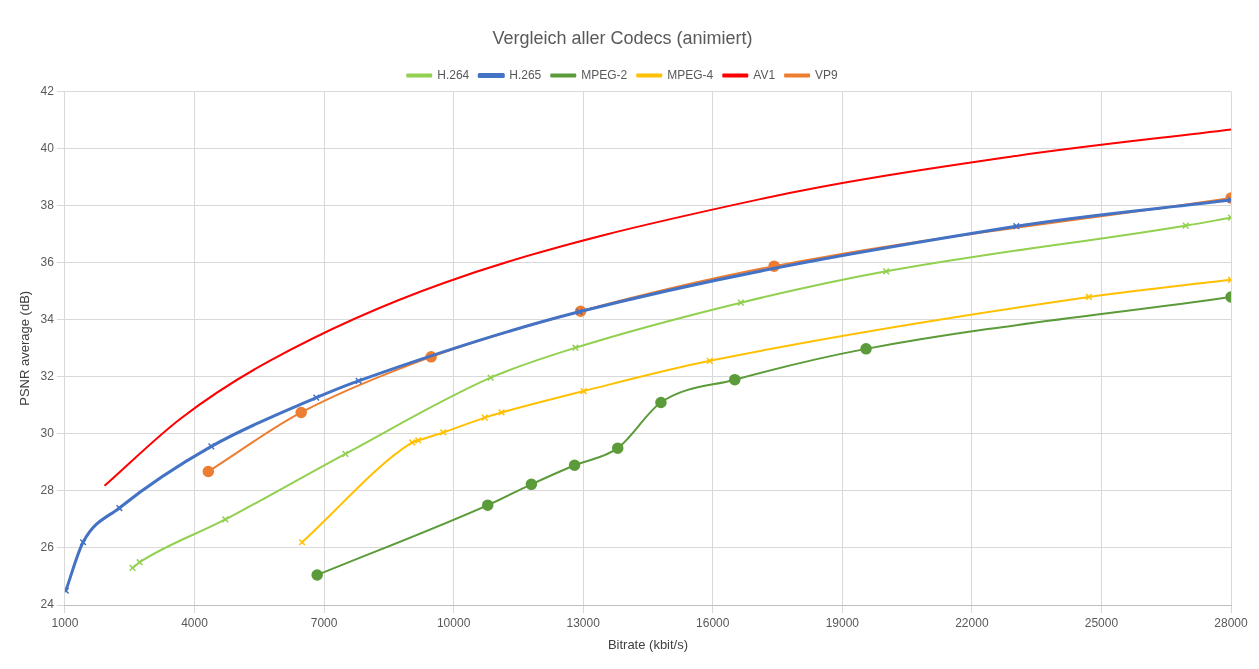  Describe the element at coordinates (713, 622) in the screenshot. I see `x-tick-label: 16000` at that location.